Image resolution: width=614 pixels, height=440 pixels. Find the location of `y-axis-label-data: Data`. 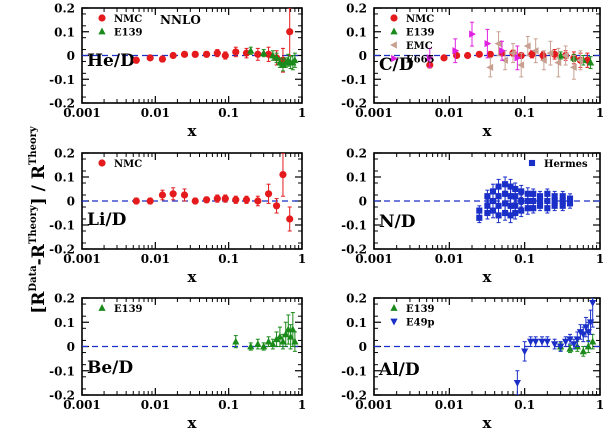

y-axis-label-data: Data is located at coordinates (33, 278).